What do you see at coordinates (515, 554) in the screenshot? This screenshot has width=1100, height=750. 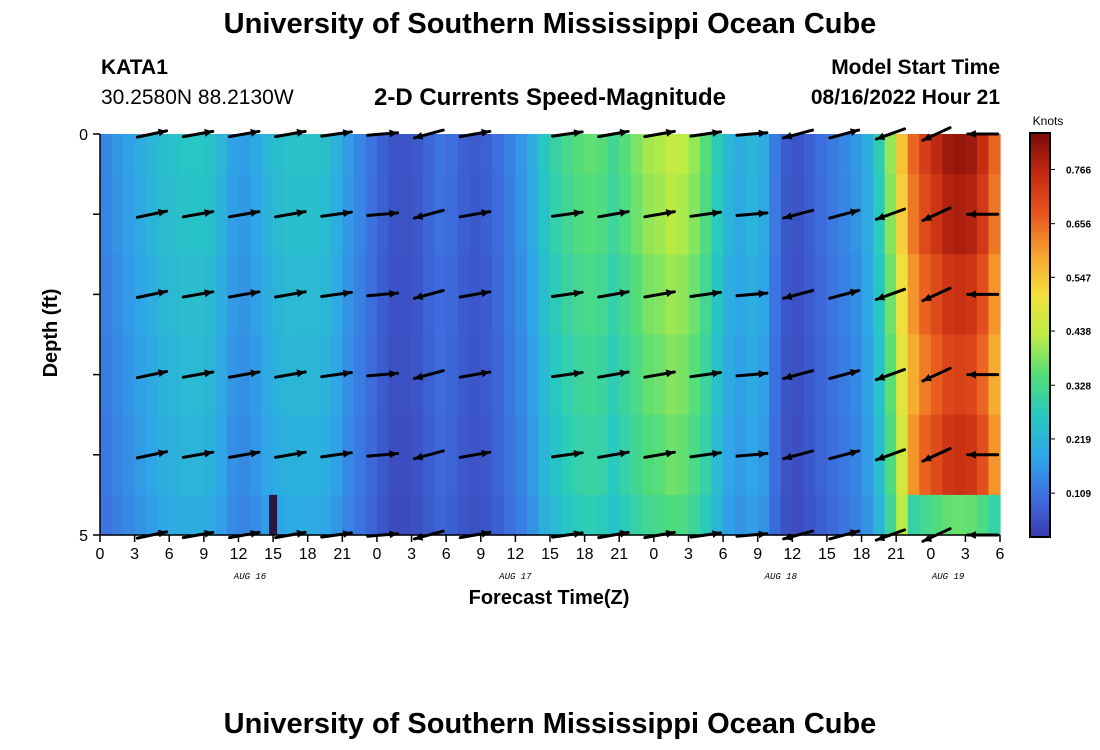 I see `x-tick-label: 12` at bounding box center [515, 554].